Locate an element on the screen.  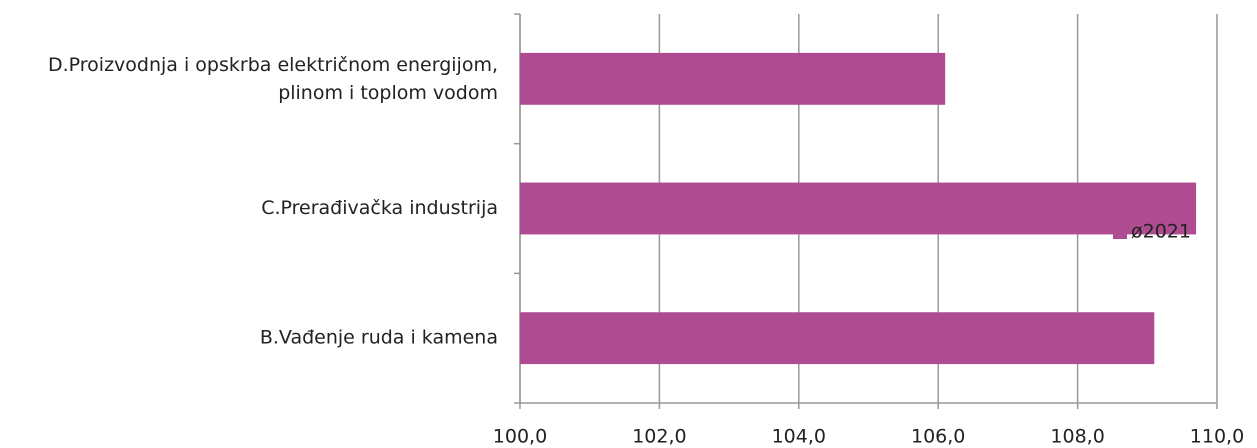
y-tick-label: C.Prerađivačka industrija is located at coordinates (379, 208).